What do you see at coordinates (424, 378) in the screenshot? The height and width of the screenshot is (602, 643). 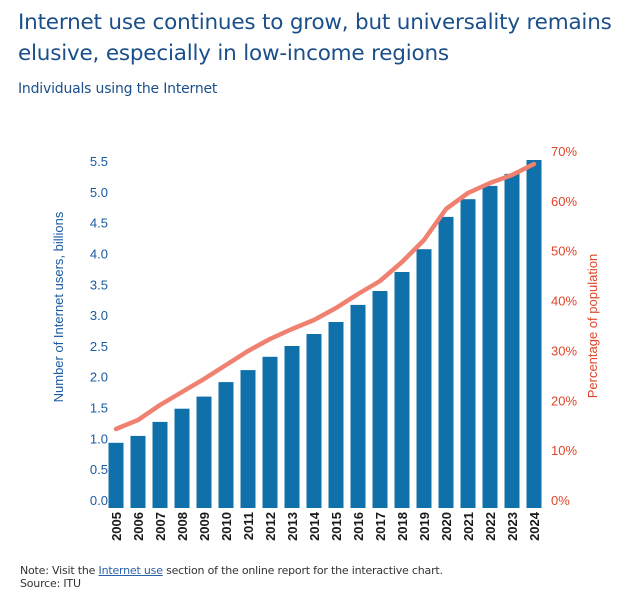 I see `bar-2019` at bounding box center [424, 378].